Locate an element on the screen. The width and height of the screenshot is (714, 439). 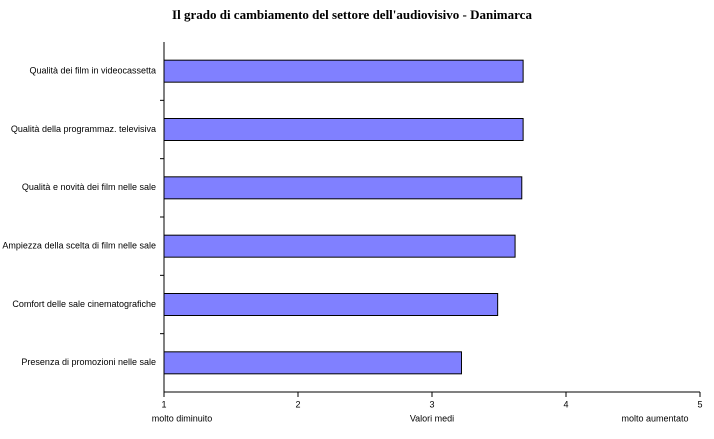
x-tick-label: 2 is located at coordinates (297, 404).